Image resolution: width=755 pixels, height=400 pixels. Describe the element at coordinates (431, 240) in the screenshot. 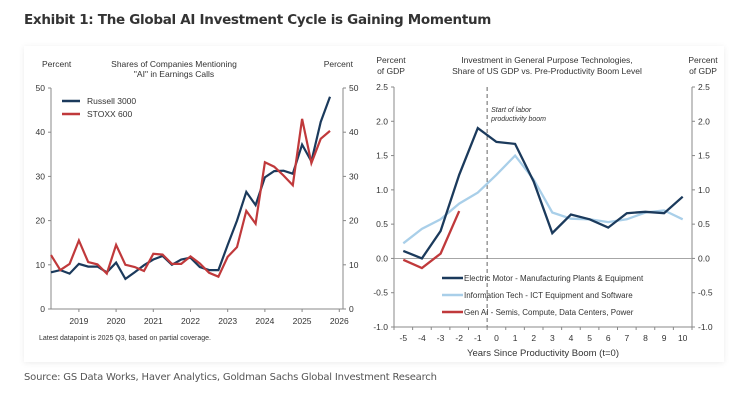

I see `series-line-gen-ai` at that location.